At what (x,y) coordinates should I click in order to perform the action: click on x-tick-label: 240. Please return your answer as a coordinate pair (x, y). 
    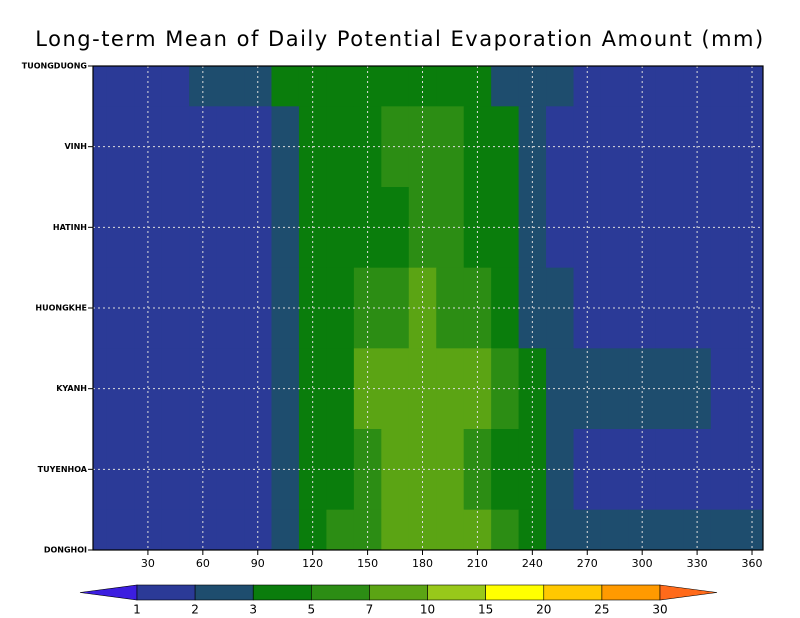
    Looking at the image, I should click on (532, 563).